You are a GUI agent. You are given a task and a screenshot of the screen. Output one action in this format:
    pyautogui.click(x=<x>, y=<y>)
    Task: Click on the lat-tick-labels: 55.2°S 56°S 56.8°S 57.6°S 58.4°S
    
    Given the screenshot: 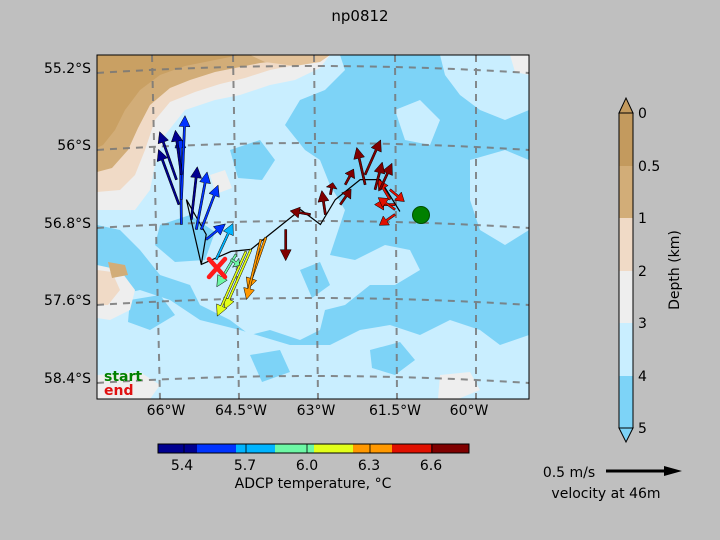 What is the action you would take?
    pyautogui.click(x=67, y=224)
    